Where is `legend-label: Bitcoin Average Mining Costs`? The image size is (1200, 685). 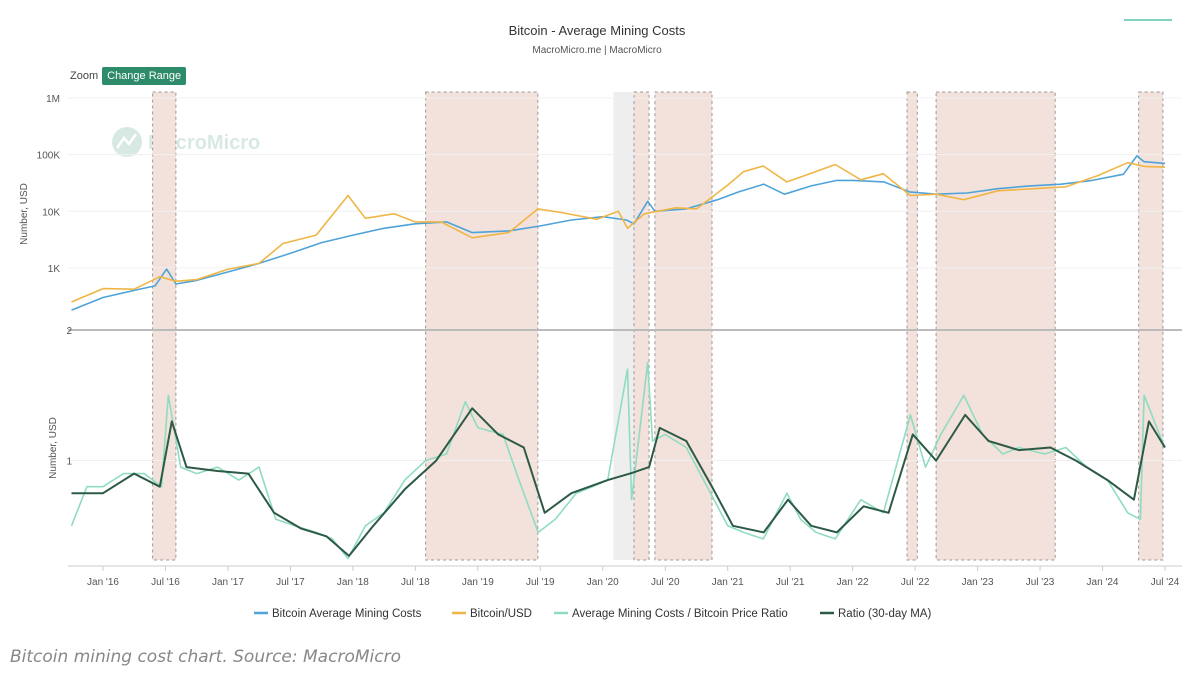
legend-label: Bitcoin Average Mining Costs is located at coordinates (347, 614).